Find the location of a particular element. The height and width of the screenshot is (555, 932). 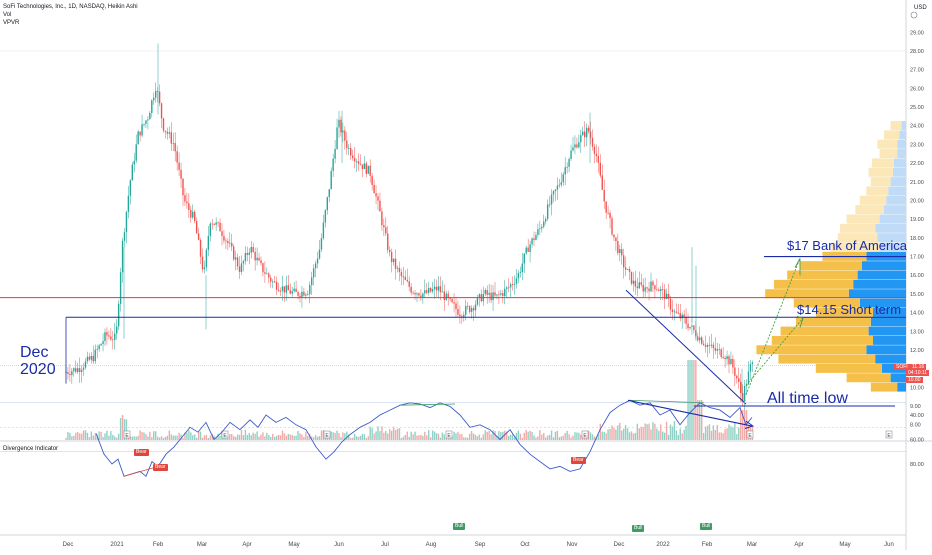

time-tick-label: May is located at coordinates (844, 545).